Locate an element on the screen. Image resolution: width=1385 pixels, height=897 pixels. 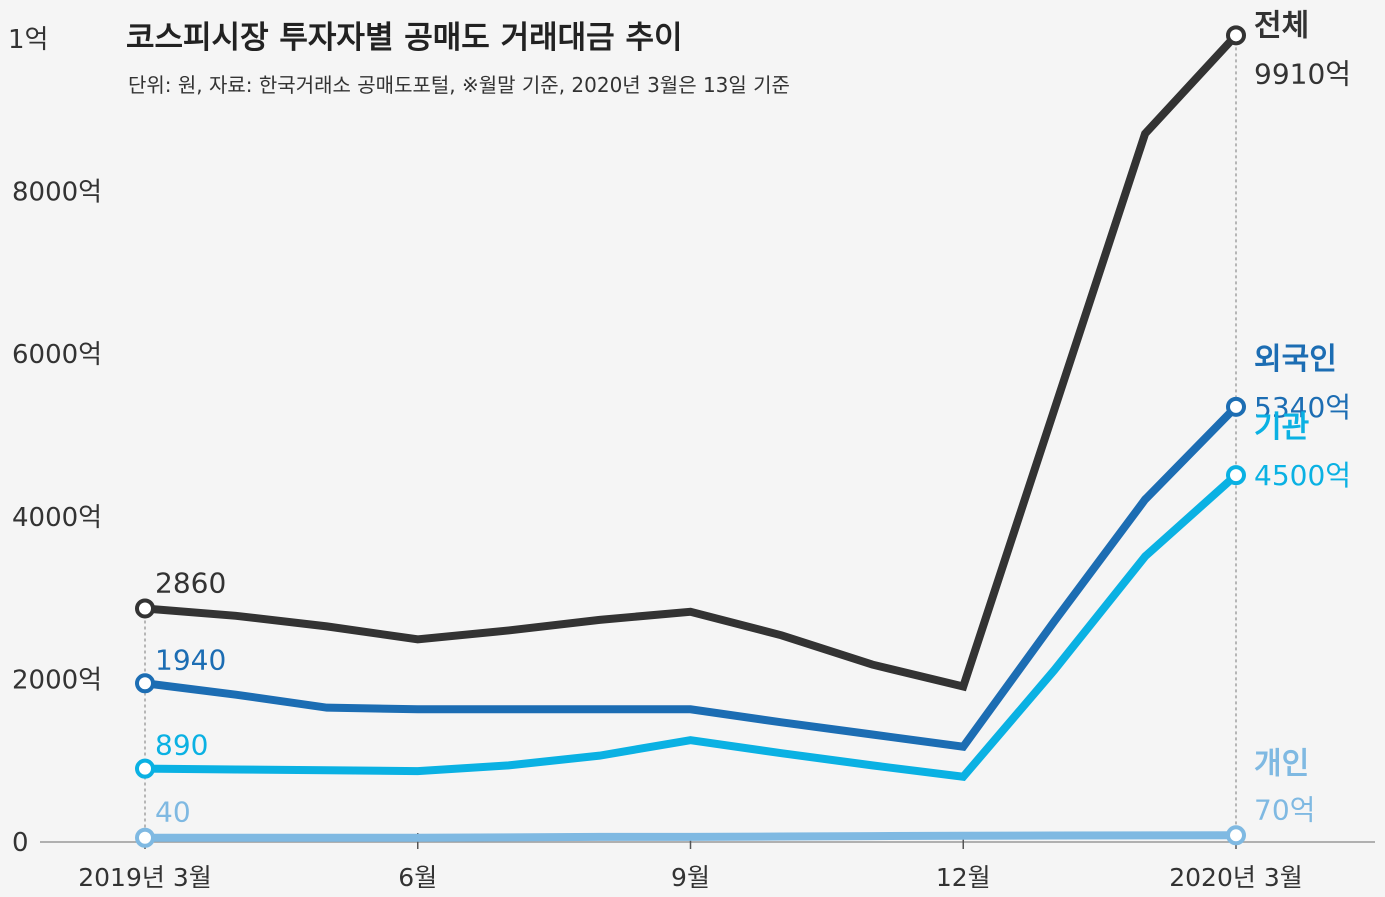
series-end-label: 4500억 is located at coordinates (1302, 475).